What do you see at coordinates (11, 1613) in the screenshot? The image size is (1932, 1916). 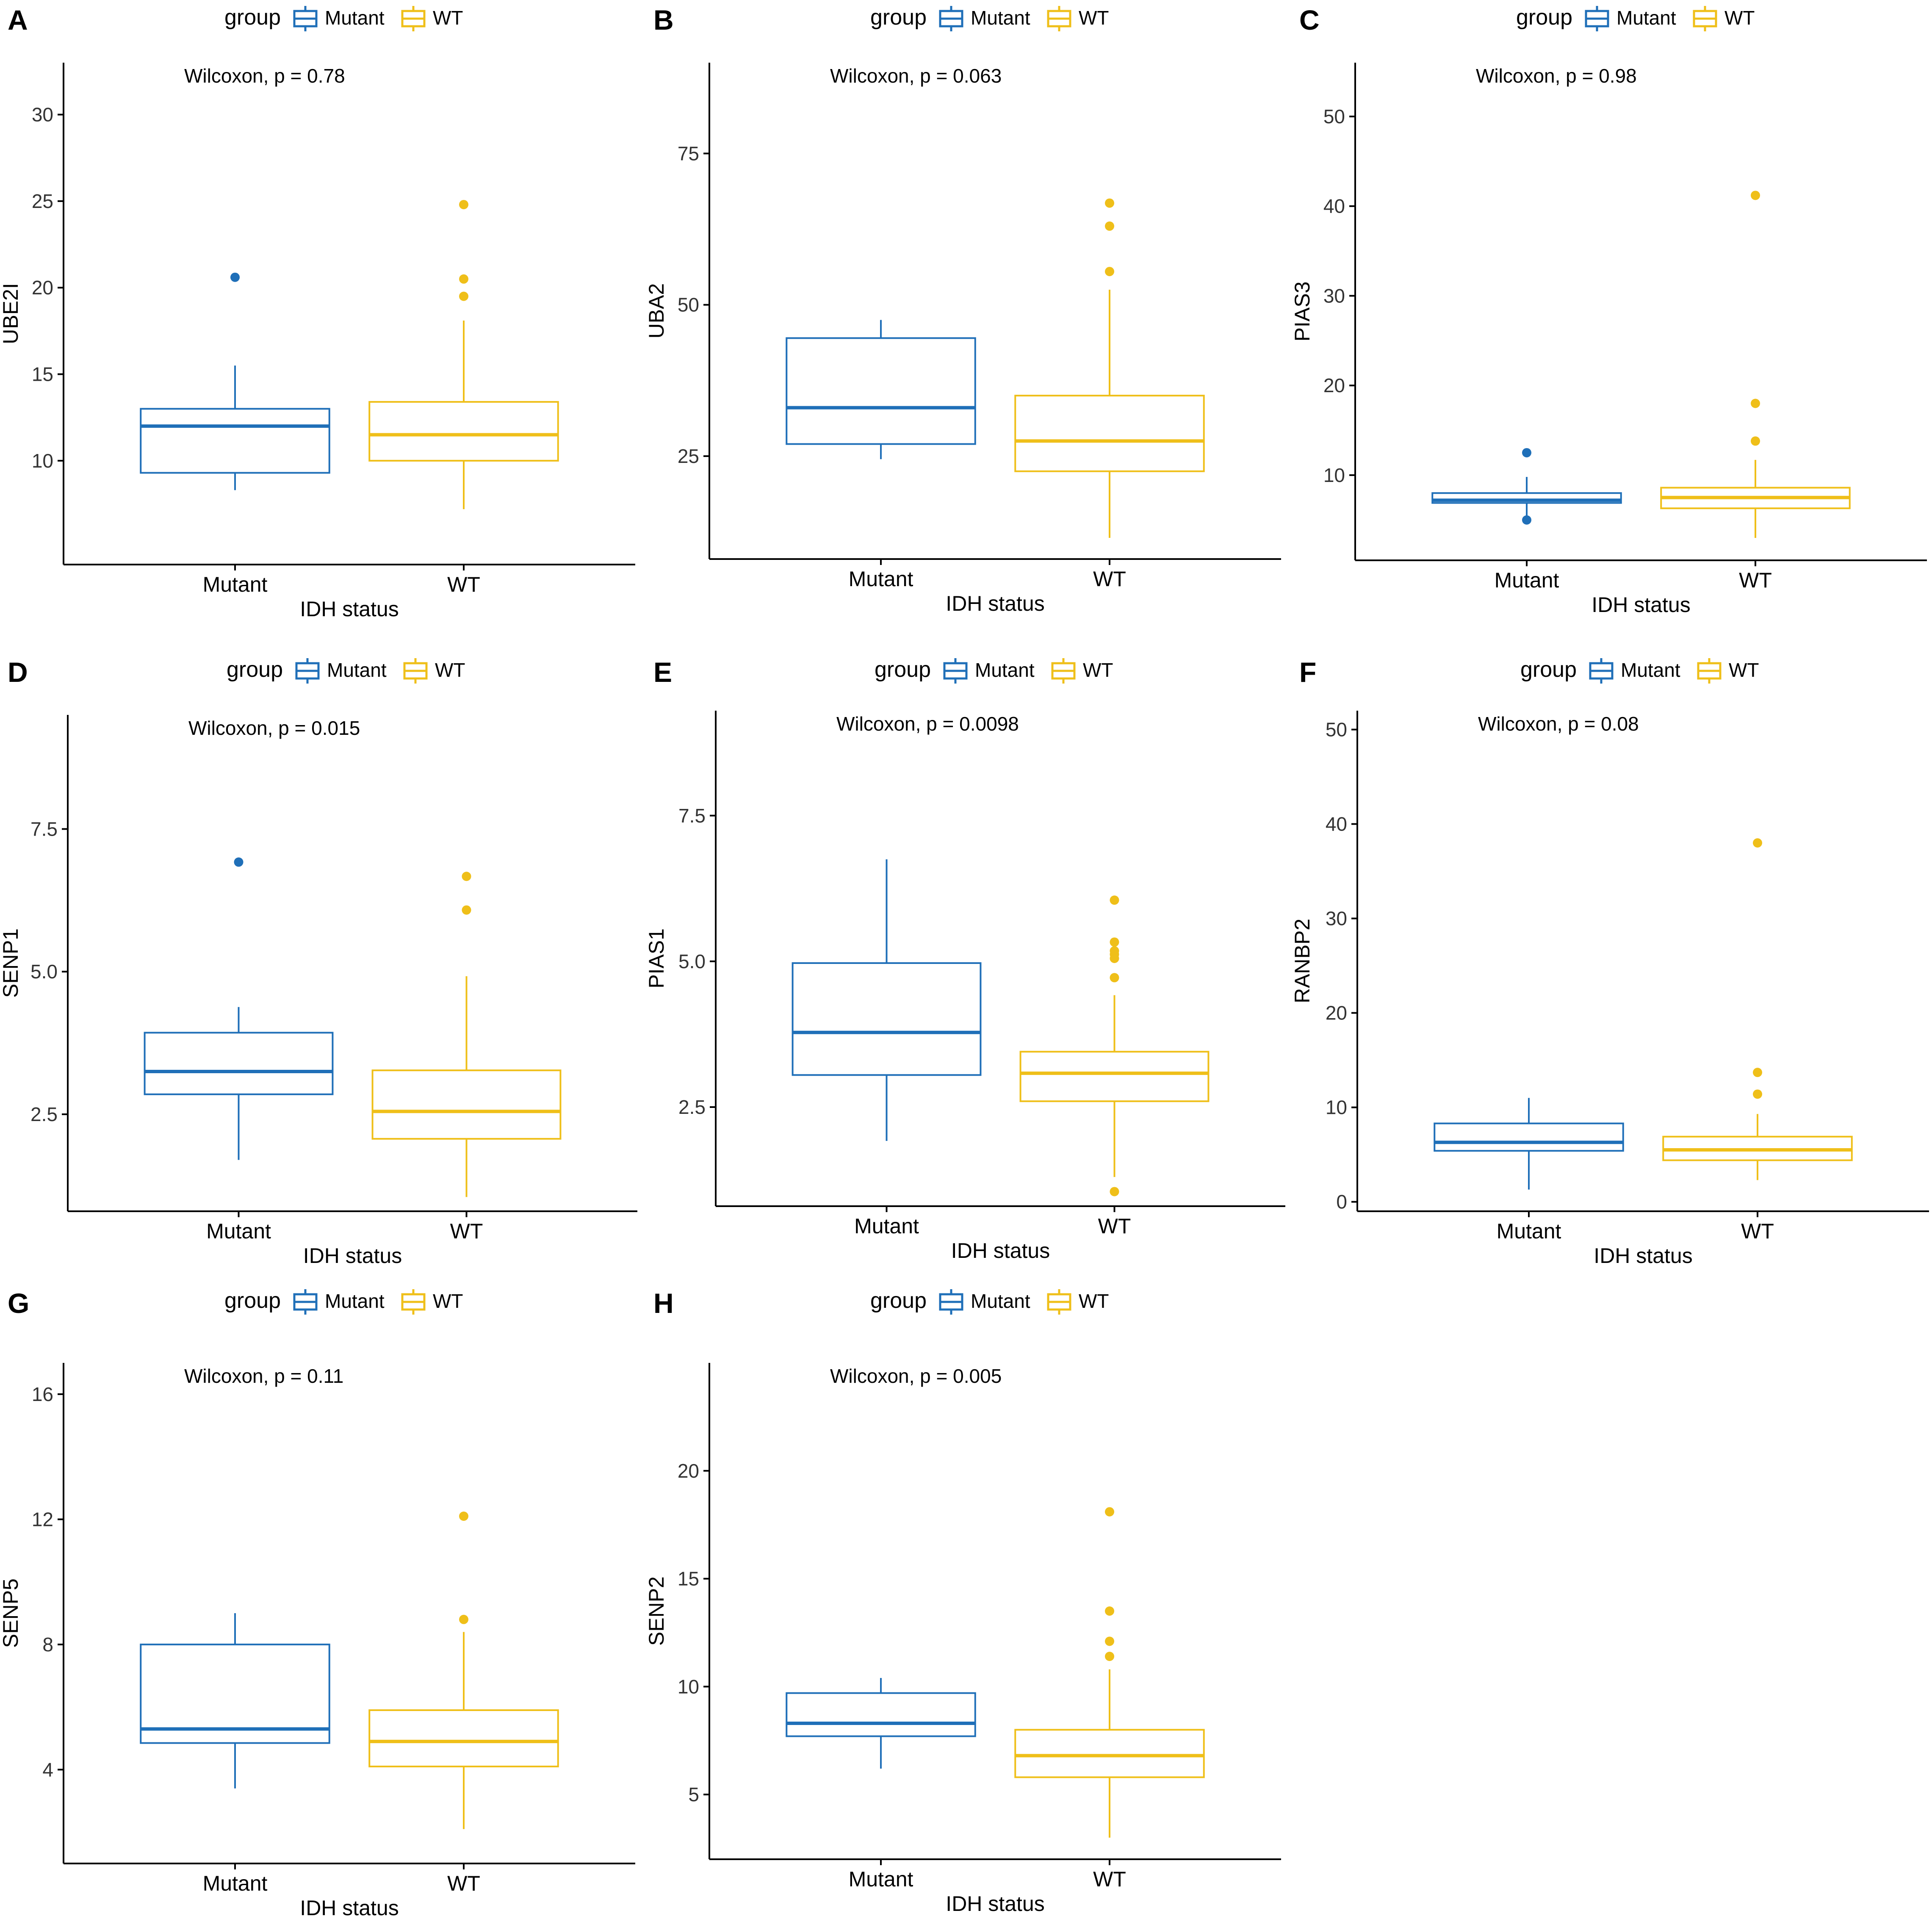 I see `y-axis-title: SENP5` at bounding box center [11, 1613].